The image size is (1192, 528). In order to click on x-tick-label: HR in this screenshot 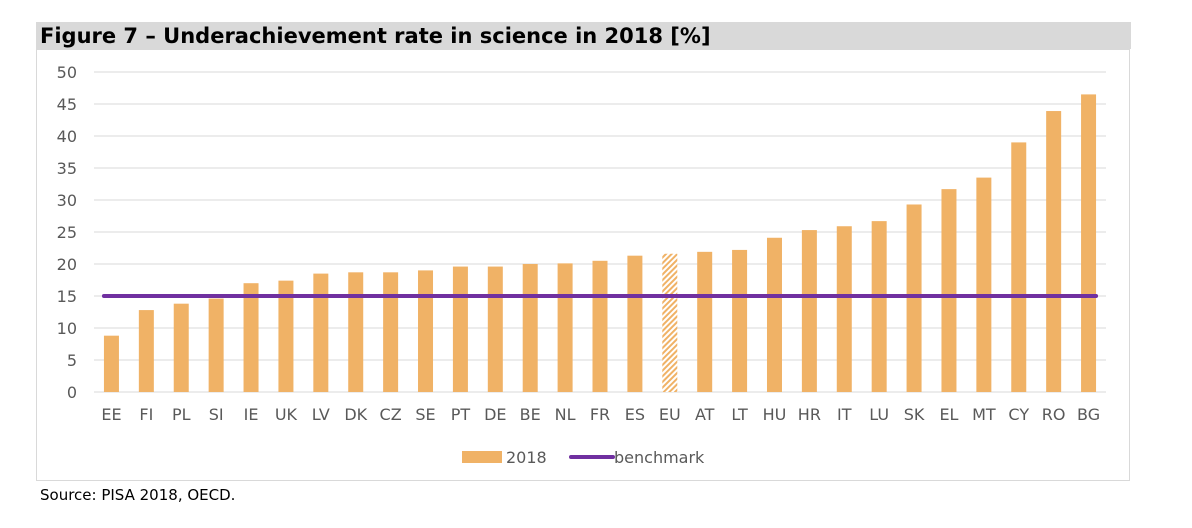, I will do `click(809, 414)`.